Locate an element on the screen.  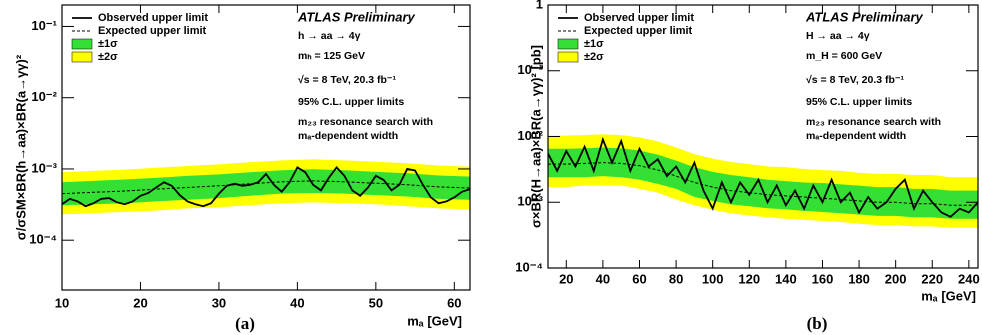
annotation: mₕ = 125 GeV is located at coordinates (331, 56).